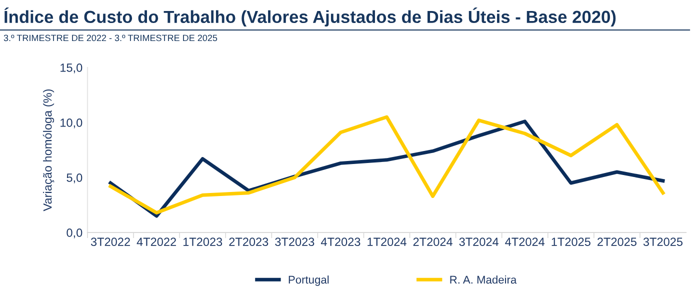  I want to click on y-tick-label: 5,0, so click(74, 179).